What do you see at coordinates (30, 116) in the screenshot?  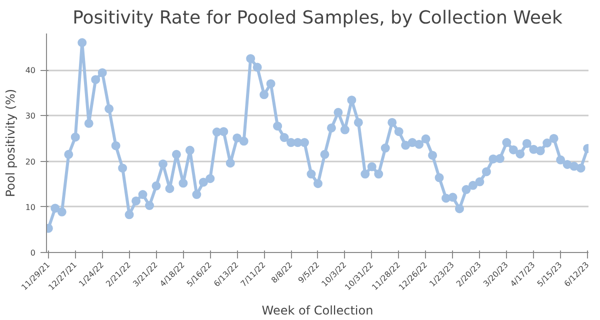 I see `y-tick-label: 30` at bounding box center [30, 116].